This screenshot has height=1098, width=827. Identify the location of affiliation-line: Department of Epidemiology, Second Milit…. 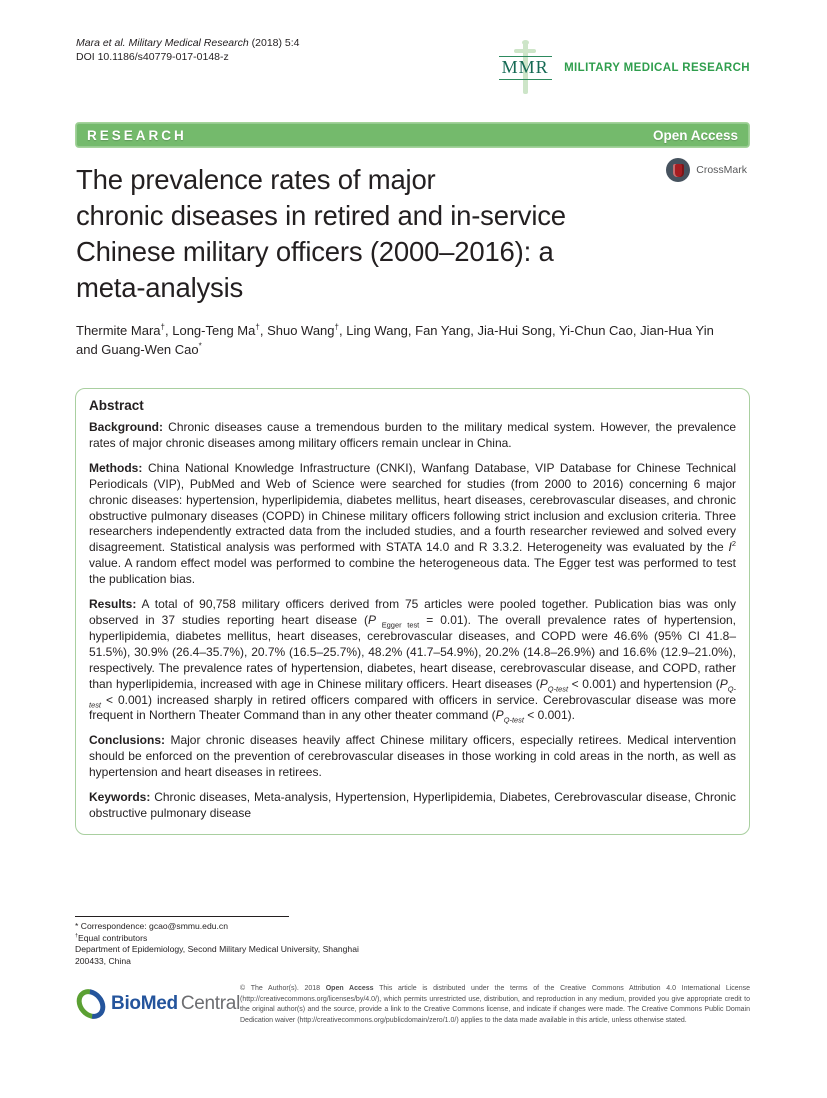
(217, 955).